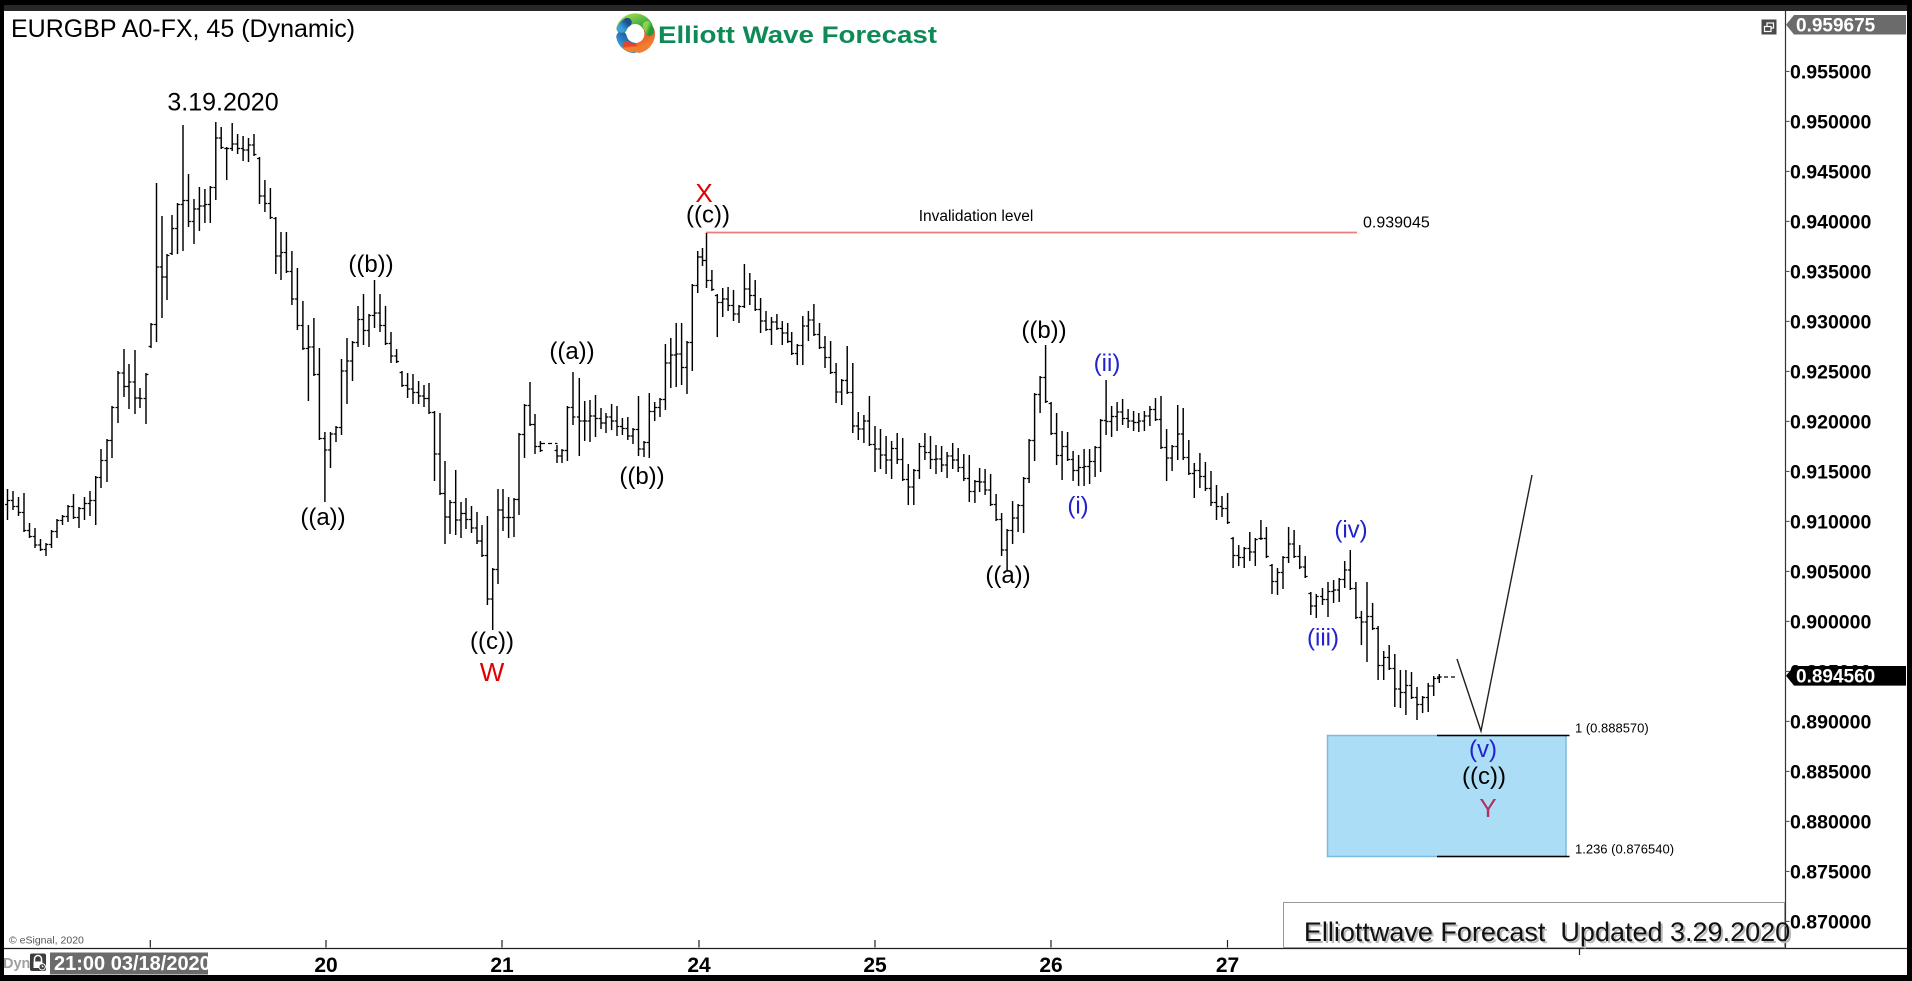 The width and height of the screenshot is (1912, 981). What do you see at coordinates (1830, 622) in the screenshot?
I see `svg-text: 0.900000` at bounding box center [1830, 622].